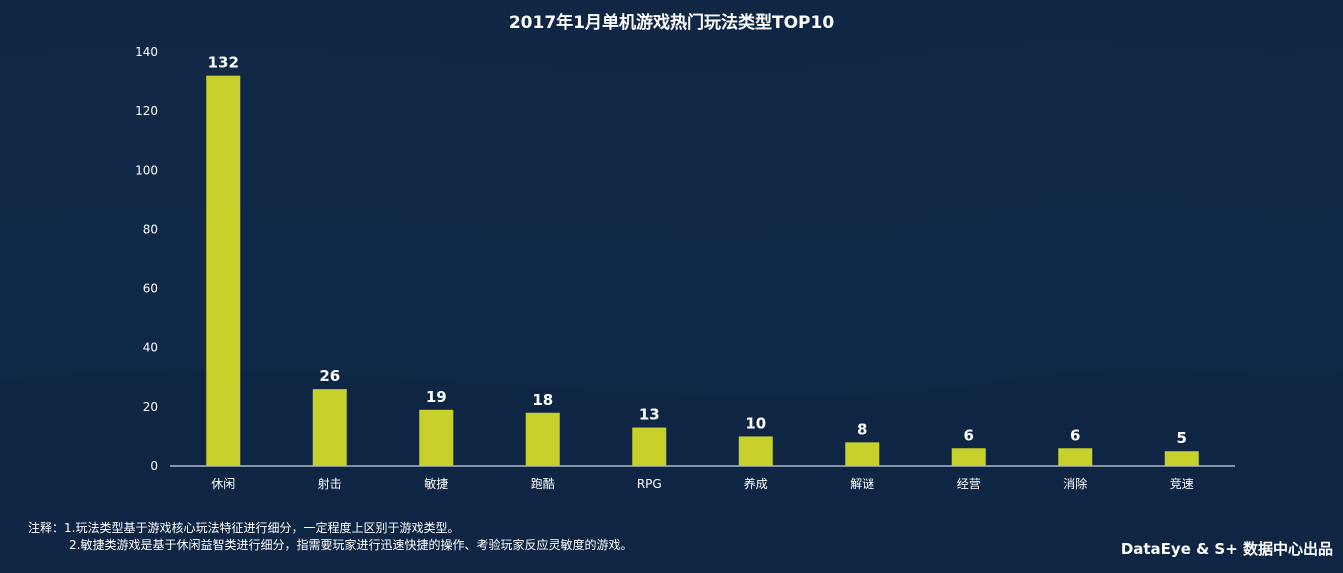  What do you see at coordinates (755, 423) in the screenshot?
I see `bar-value-label: 10` at bounding box center [755, 423].